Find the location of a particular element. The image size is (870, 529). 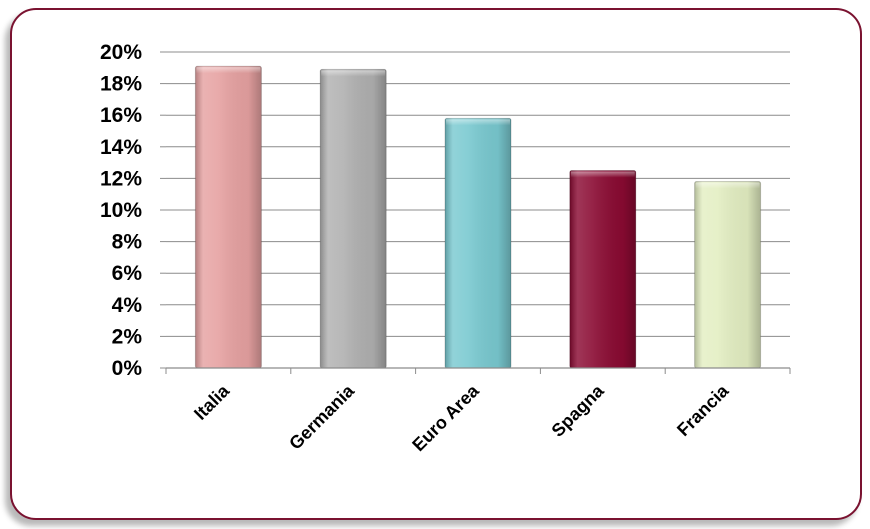

bar-francia is located at coordinates (728, 275).